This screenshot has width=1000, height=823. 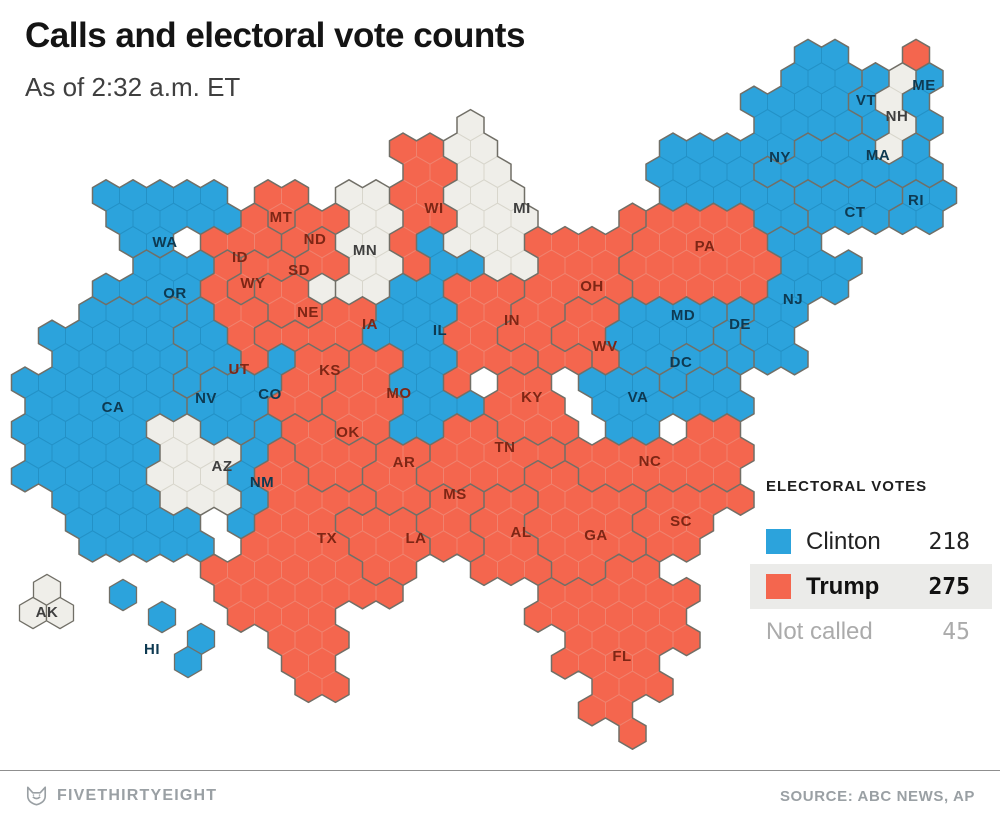 I want to click on footer: FIVETHIRTYEIGHT SOURCE: ABC NEWS, AP, so click(x=500, y=788).